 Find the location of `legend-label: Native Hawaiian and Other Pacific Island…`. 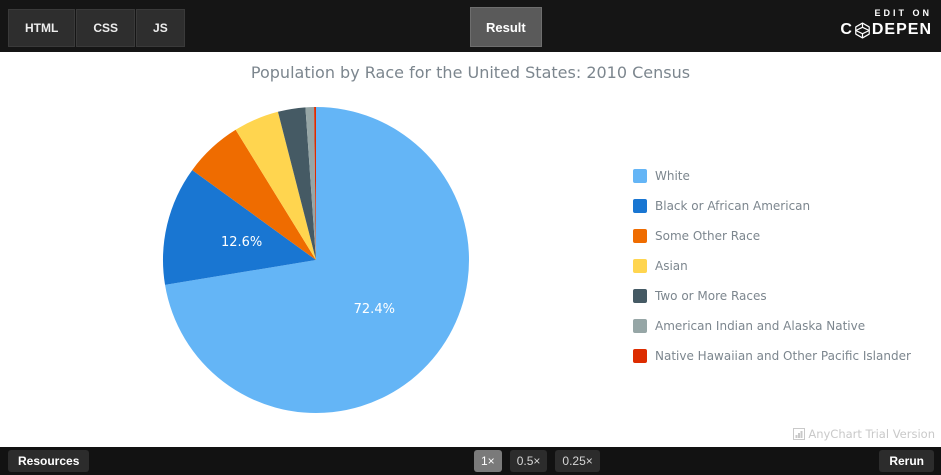

legend-label: Native Hawaiian and Other Pacific Island… is located at coordinates (783, 356).